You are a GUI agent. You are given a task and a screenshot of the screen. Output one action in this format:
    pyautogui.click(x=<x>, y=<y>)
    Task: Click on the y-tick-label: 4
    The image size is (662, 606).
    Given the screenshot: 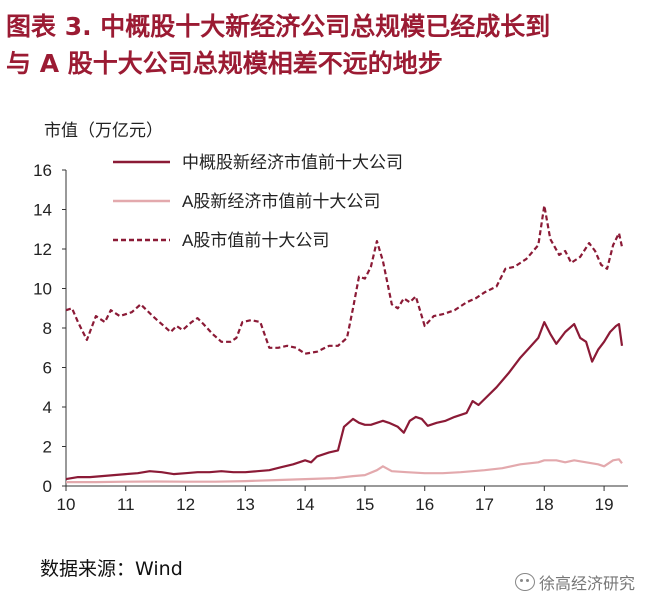 What is the action you would take?
    pyautogui.click(x=47, y=407)
    